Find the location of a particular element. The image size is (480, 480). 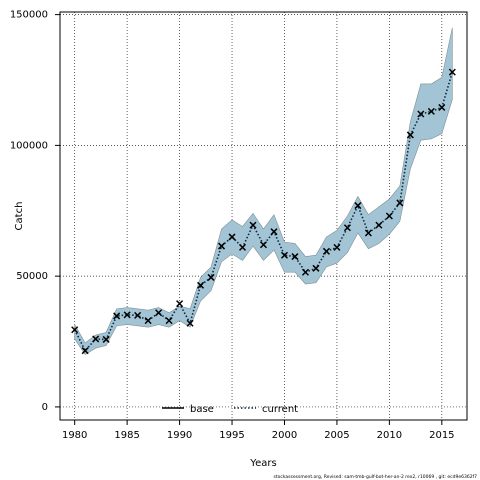

data-point-1983 is located at coordinates (106, 339).